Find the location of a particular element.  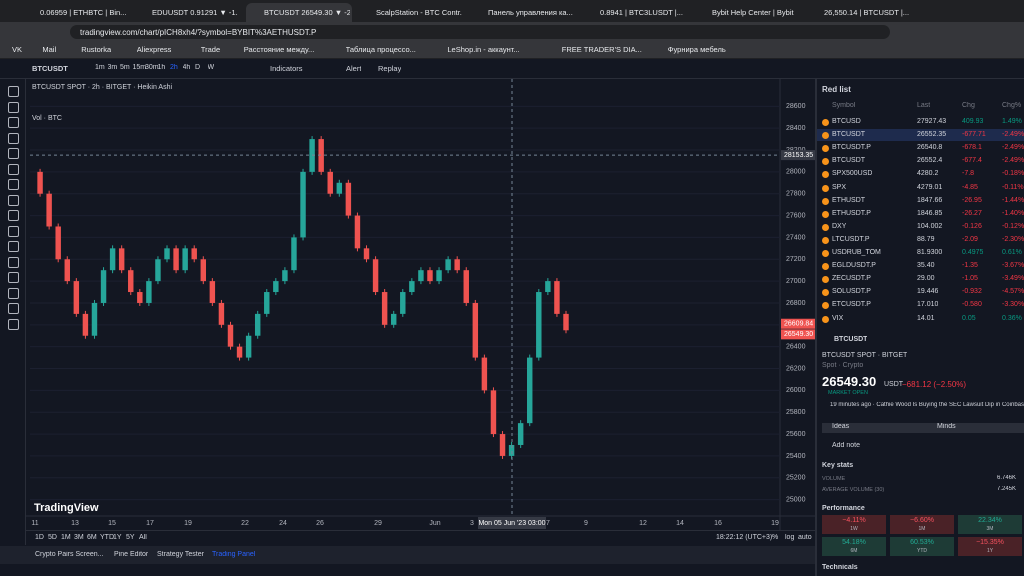

interval: W is located at coordinates (211, 67).